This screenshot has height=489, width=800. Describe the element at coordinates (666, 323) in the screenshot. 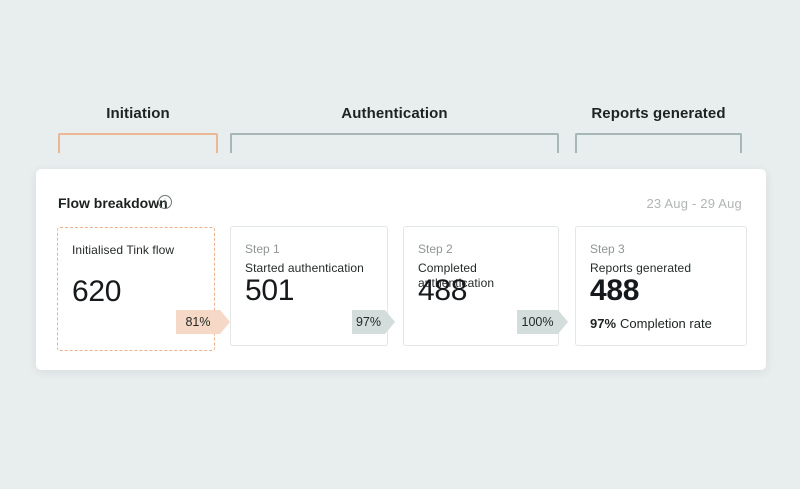

I see `completion-rate-label: Completion rate` at that location.